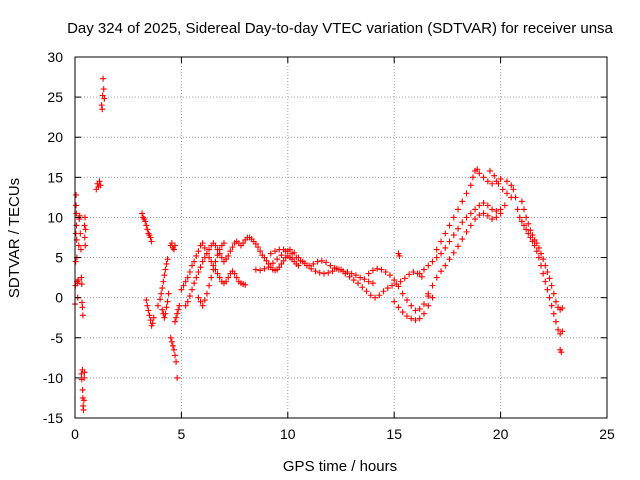  I want to click on series-dip-4.5h, so click(175, 341).